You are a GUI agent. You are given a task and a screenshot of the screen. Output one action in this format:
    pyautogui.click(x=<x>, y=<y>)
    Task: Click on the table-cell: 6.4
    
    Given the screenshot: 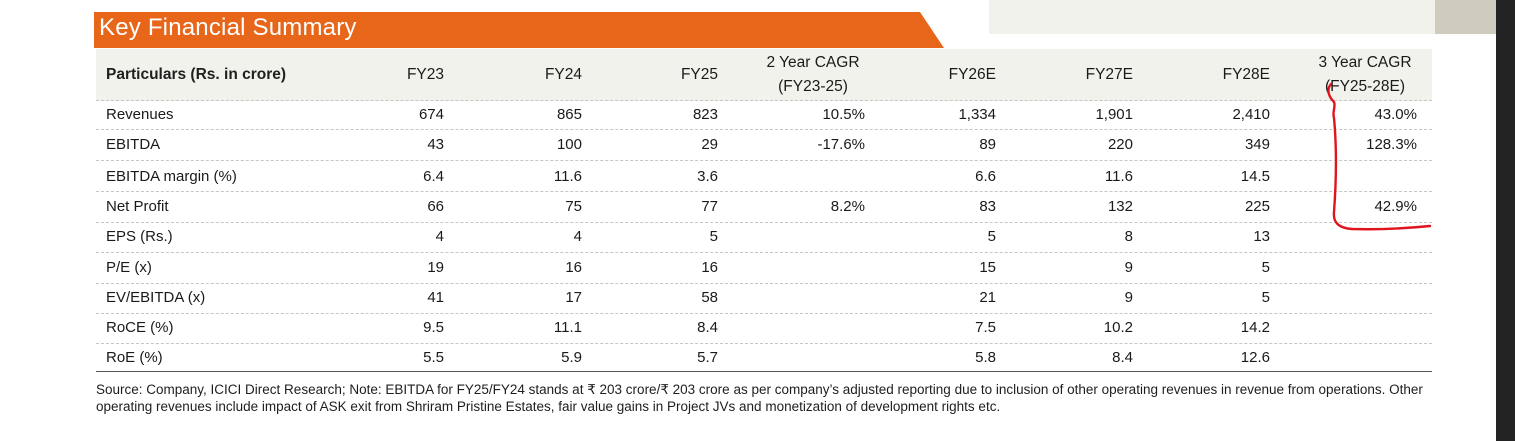 What is the action you would take?
    pyautogui.click(x=433, y=176)
    